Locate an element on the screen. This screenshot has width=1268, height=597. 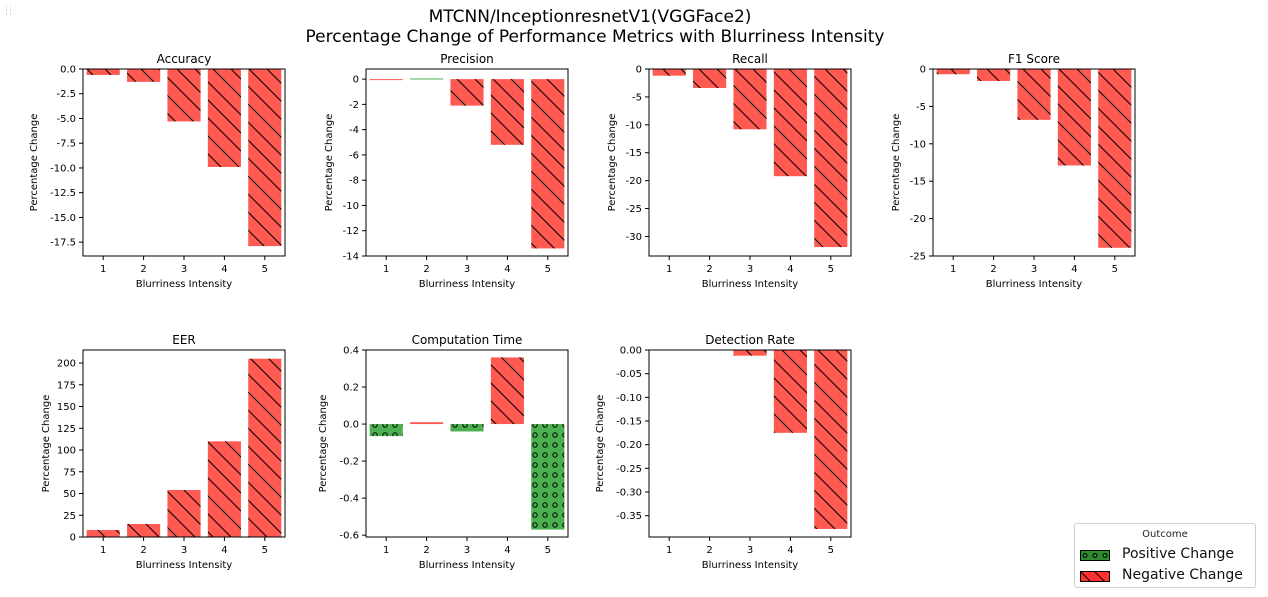
y-tick-label: -0.2 is located at coordinates (349, 462).